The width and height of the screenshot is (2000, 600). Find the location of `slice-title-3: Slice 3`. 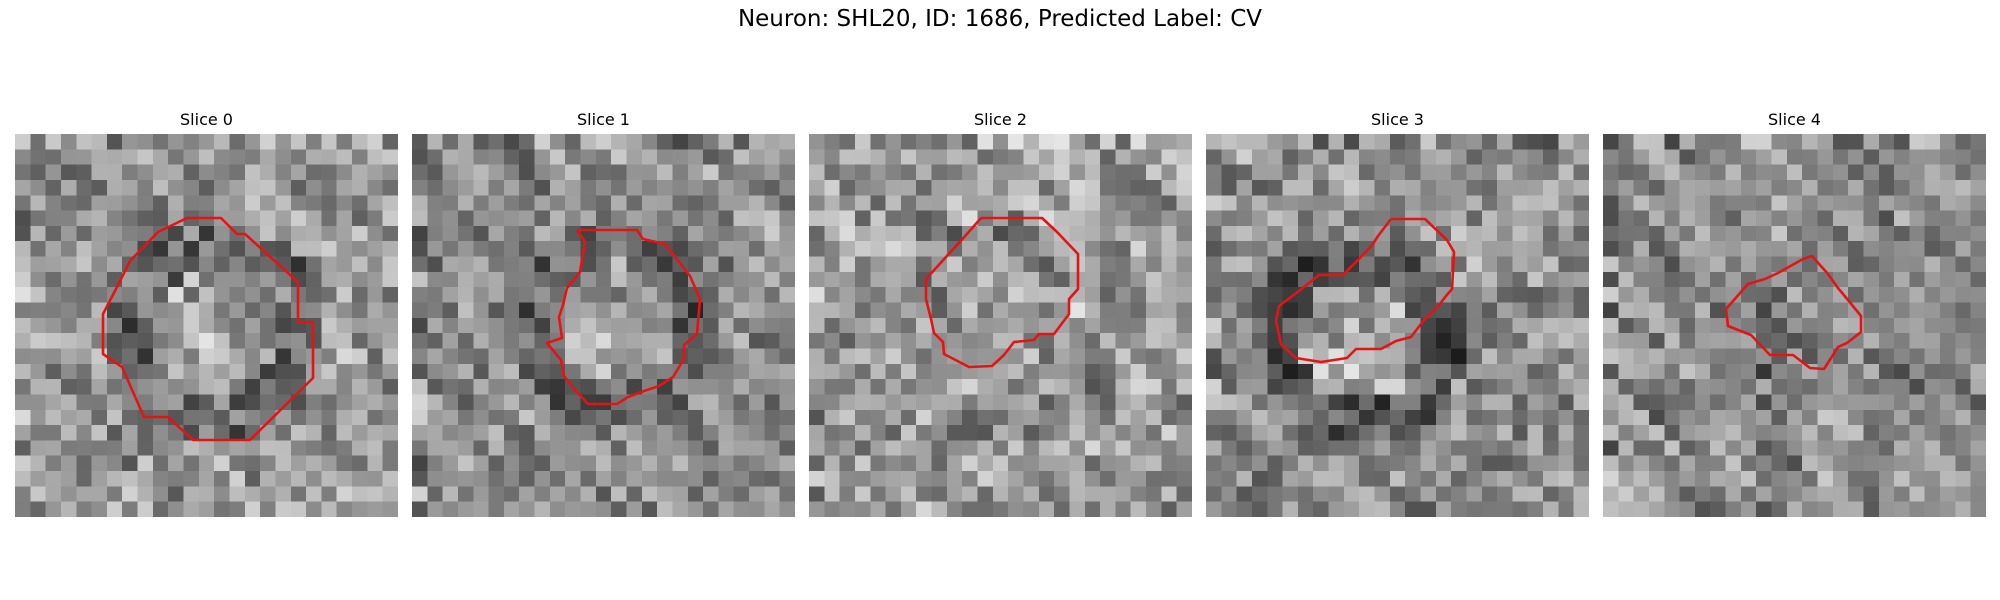

slice-title-3: Slice 3 is located at coordinates (1397, 119).